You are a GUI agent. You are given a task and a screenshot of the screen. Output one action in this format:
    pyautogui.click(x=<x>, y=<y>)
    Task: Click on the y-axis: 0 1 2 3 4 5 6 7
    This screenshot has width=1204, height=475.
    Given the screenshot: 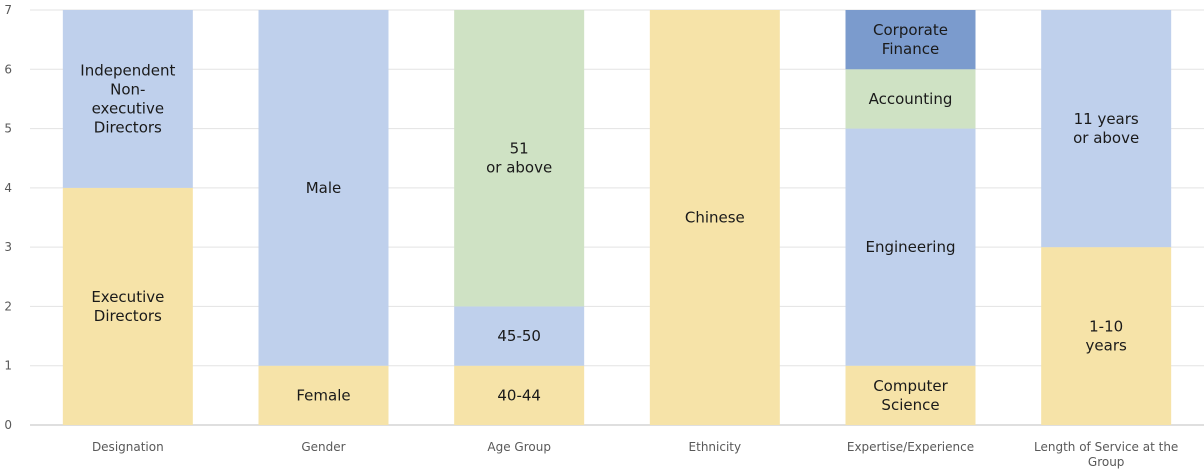 What is the action you would take?
    pyautogui.click(x=8, y=217)
    